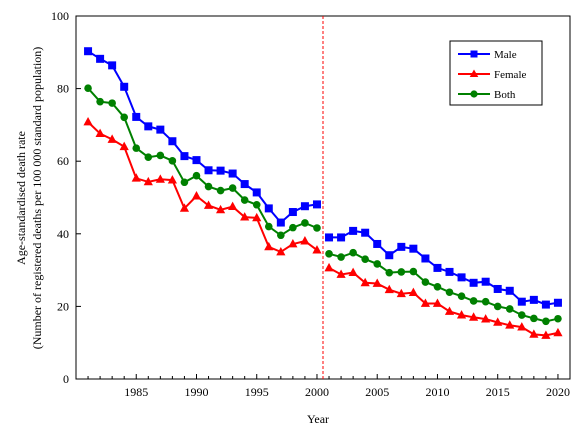 The image size is (588, 443). Describe the element at coordinates (136, 392) in the screenshot. I see `x-tick-label: 1985` at that location.